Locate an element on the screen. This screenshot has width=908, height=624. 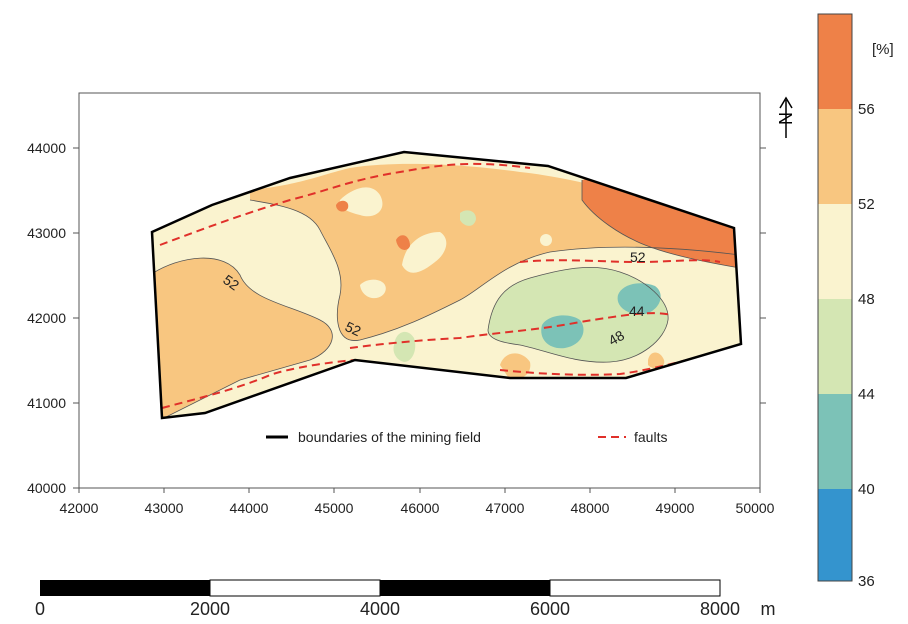
faults-legend-label: faults is located at coordinates (650, 437).